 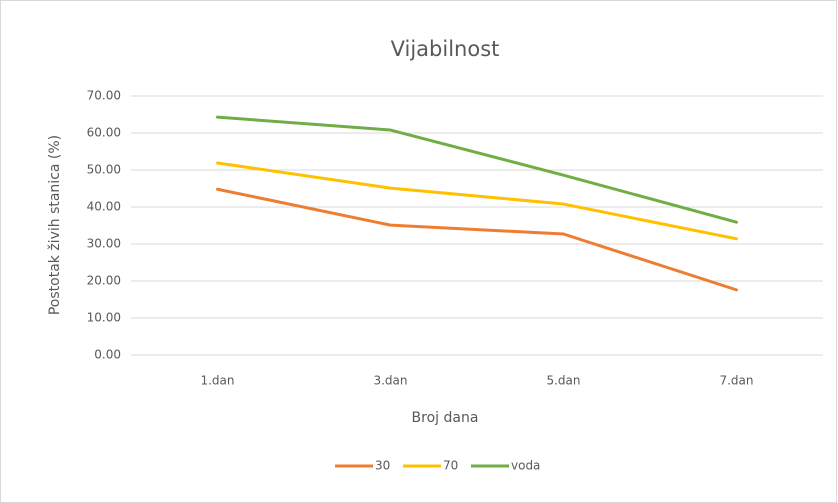 What do you see at coordinates (104, 207) in the screenshot?
I see `y-tick-label: 40.00` at bounding box center [104, 207].